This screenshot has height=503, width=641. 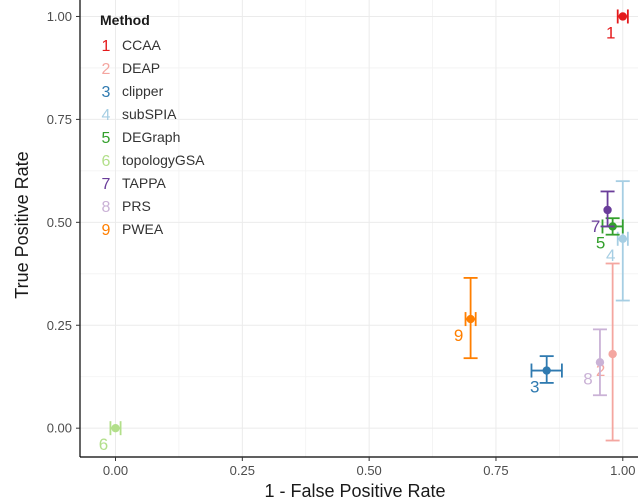 What do you see at coordinates (600, 242) in the screenshot?
I see `point-label: 5` at bounding box center [600, 242].